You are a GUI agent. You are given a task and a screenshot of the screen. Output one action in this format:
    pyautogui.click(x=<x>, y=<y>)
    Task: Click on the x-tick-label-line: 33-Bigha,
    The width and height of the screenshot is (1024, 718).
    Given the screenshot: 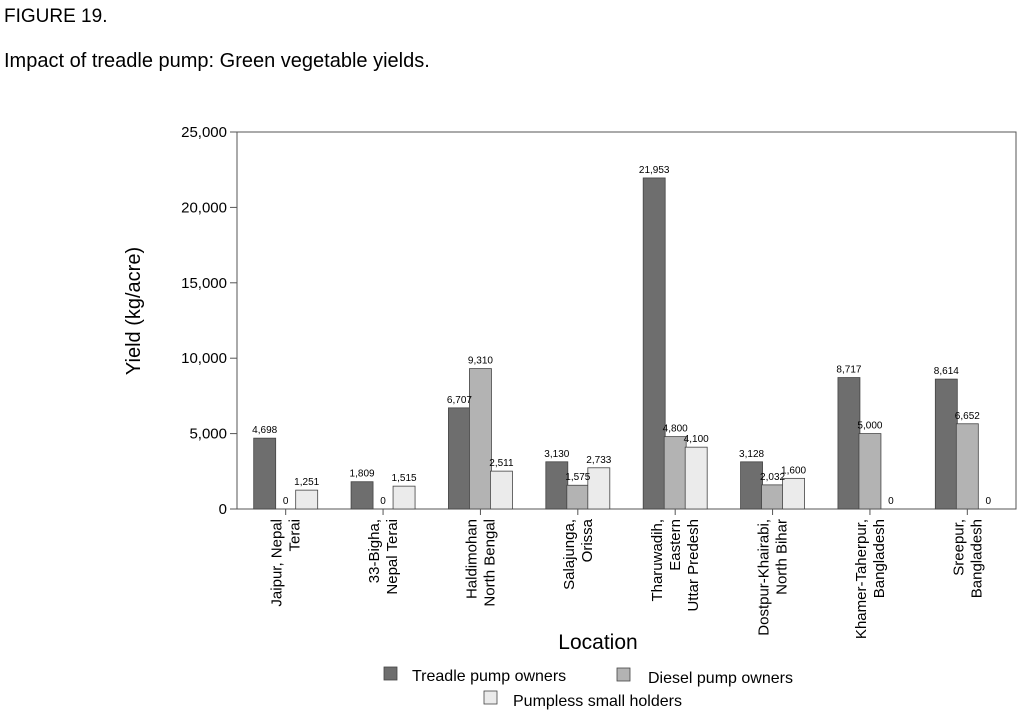 What is the action you would take?
    pyautogui.click(x=374, y=551)
    